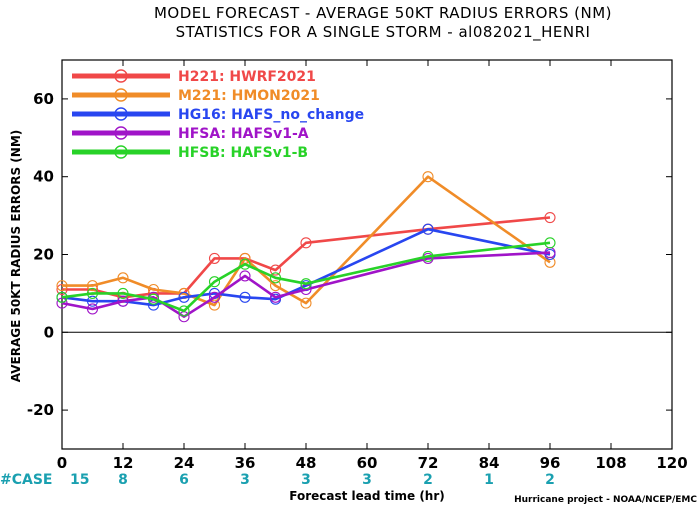  I want to click on y-axis-label: AVERAGE 50KT RADIUS ERRORS (NM), so click(16, 256).